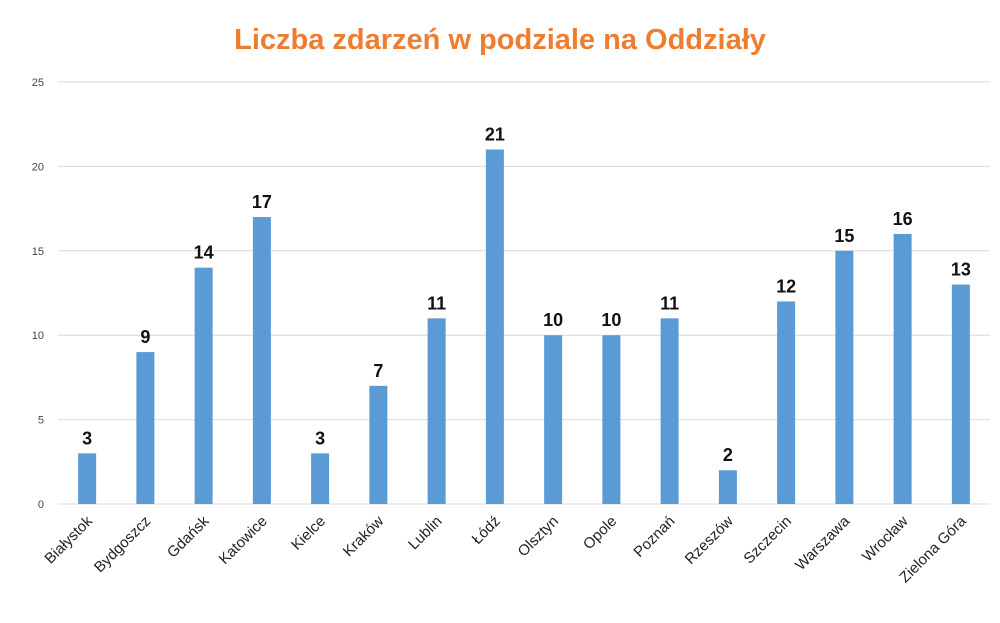 The width and height of the screenshot is (1000, 623). I want to click on x-tick-label: Wrocław, so click(885, 539).